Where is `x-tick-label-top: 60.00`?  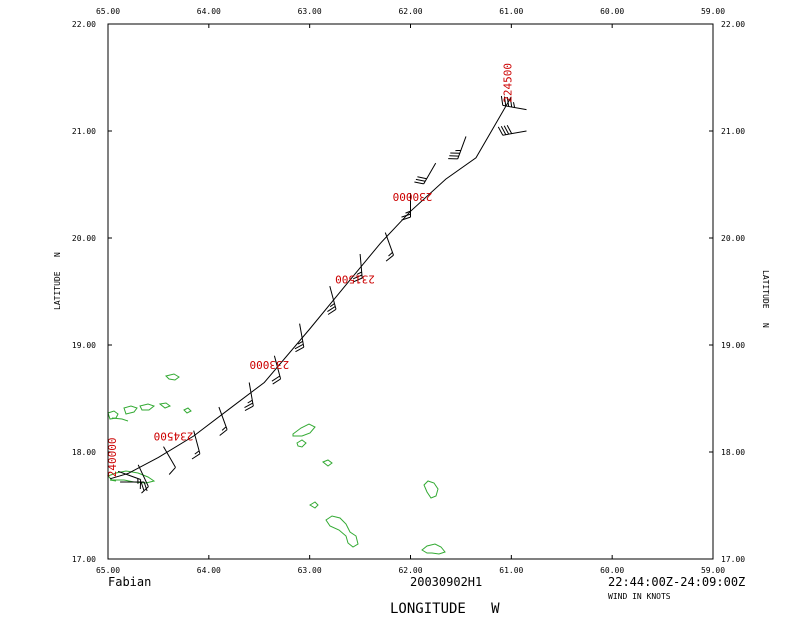 x-tick-label-top: 60.00 is located at coordinates (612, 11).